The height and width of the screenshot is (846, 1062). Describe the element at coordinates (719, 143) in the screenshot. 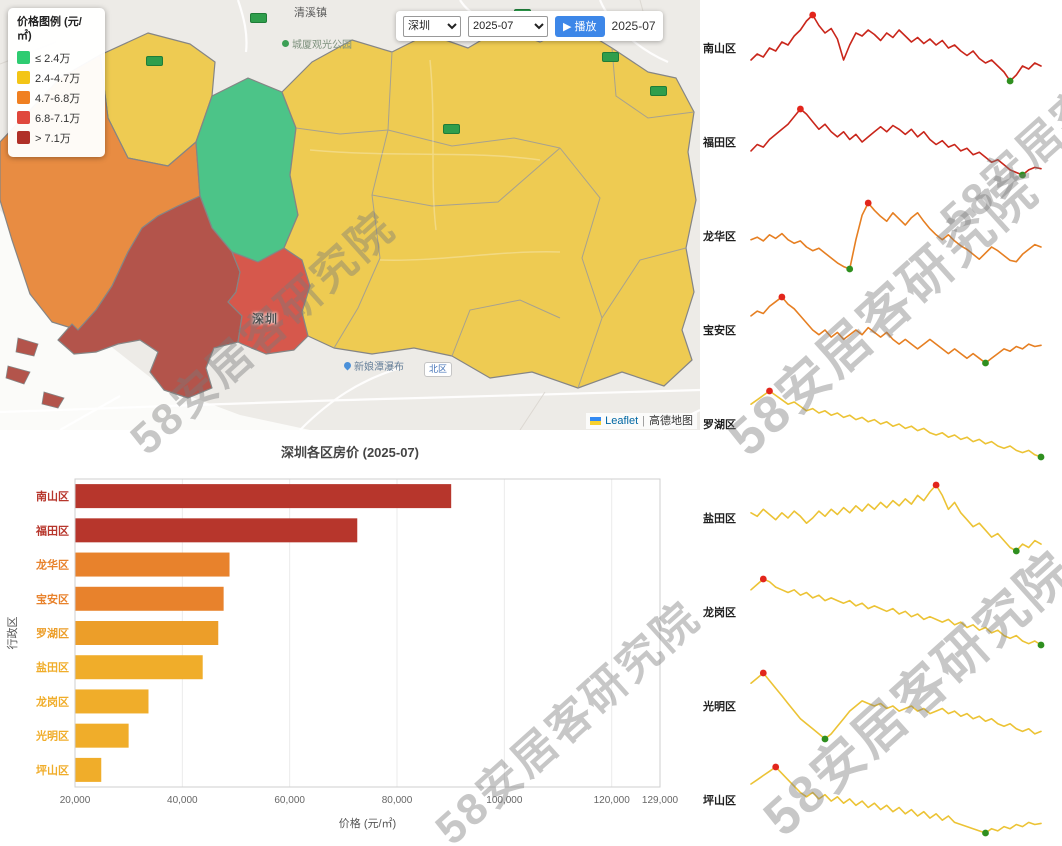

I see `trend-district-label: 福田区` at that location.